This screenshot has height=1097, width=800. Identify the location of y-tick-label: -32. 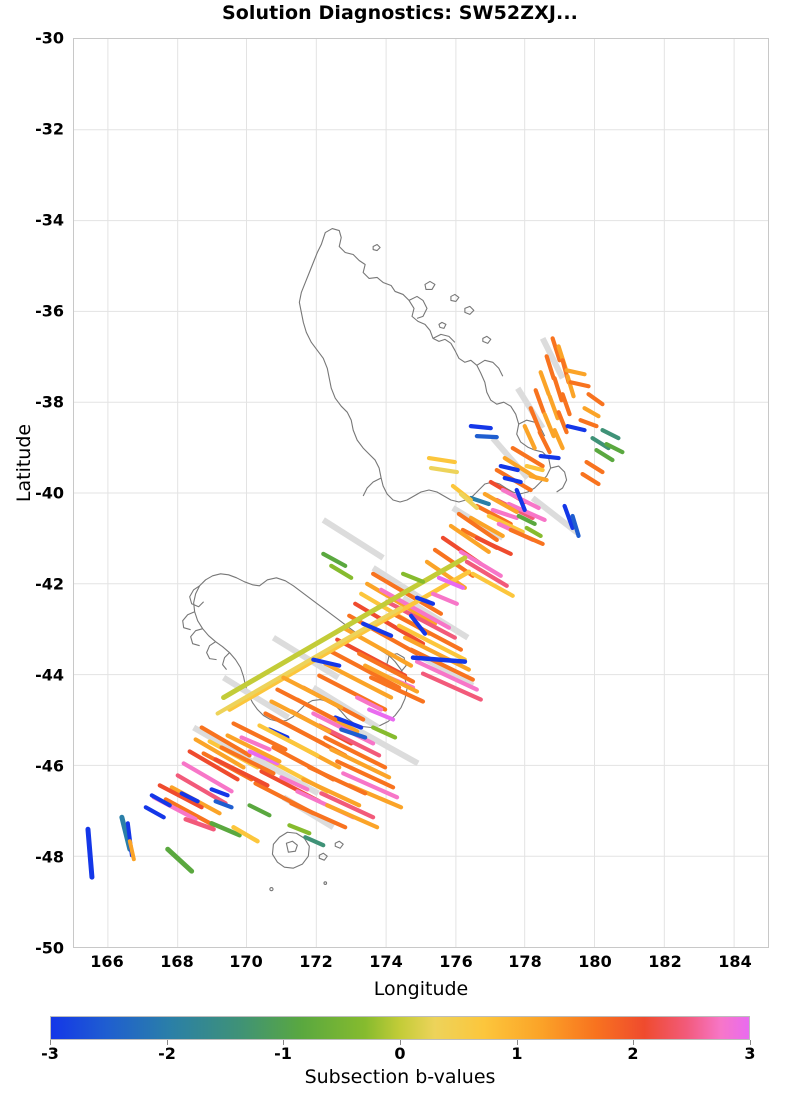
(49, 129).